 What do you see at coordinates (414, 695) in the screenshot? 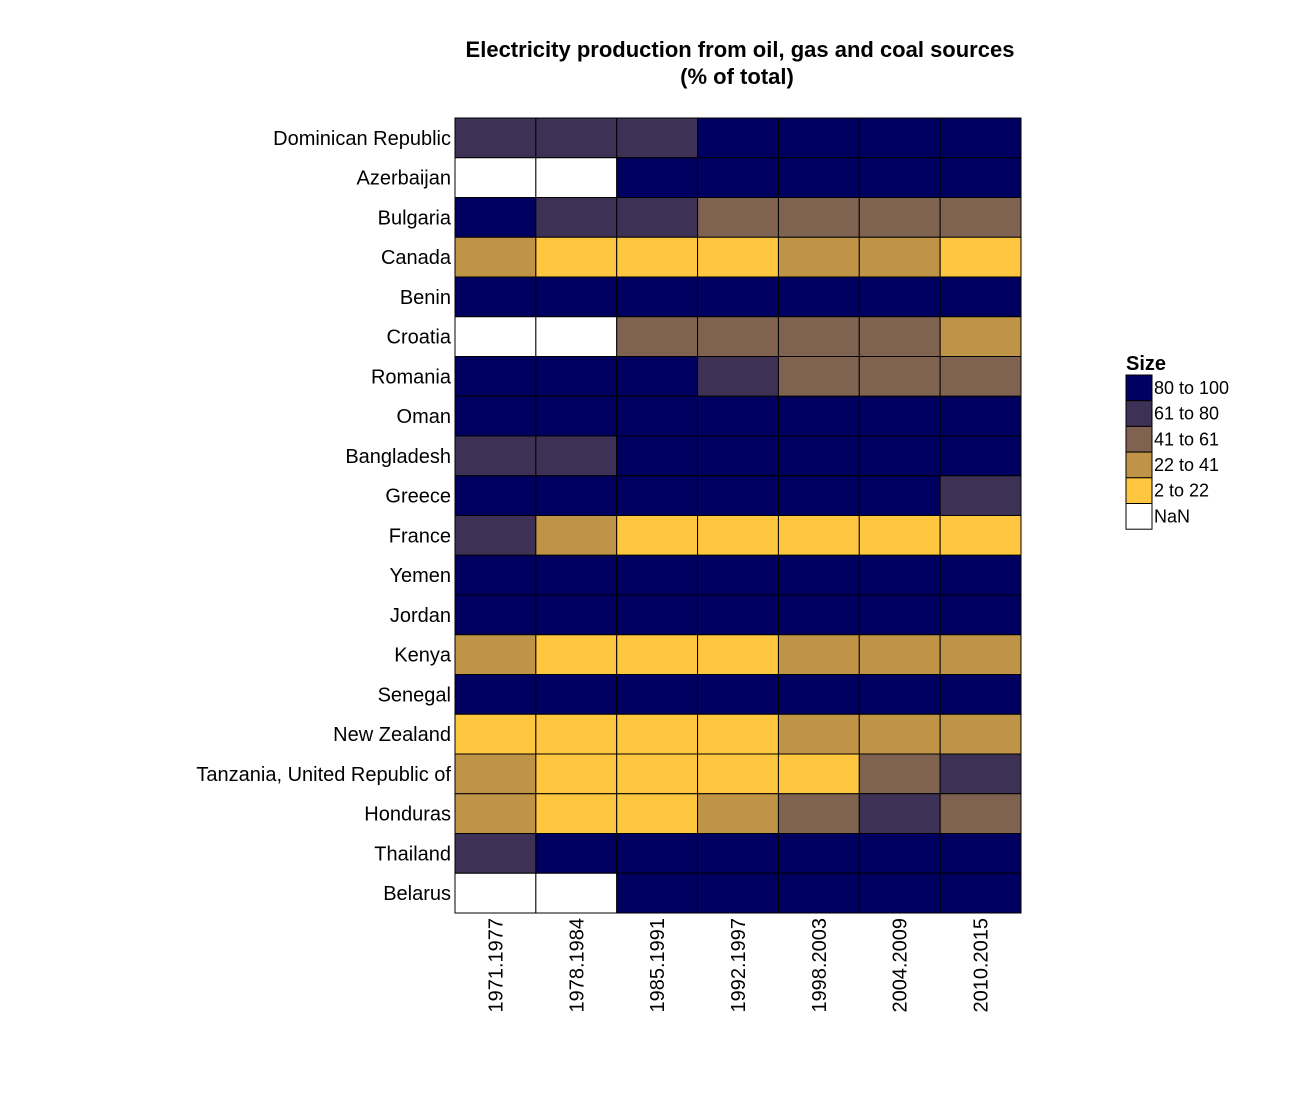
I see `y-tick-label: Senegal` at bounding box center [414, 695].